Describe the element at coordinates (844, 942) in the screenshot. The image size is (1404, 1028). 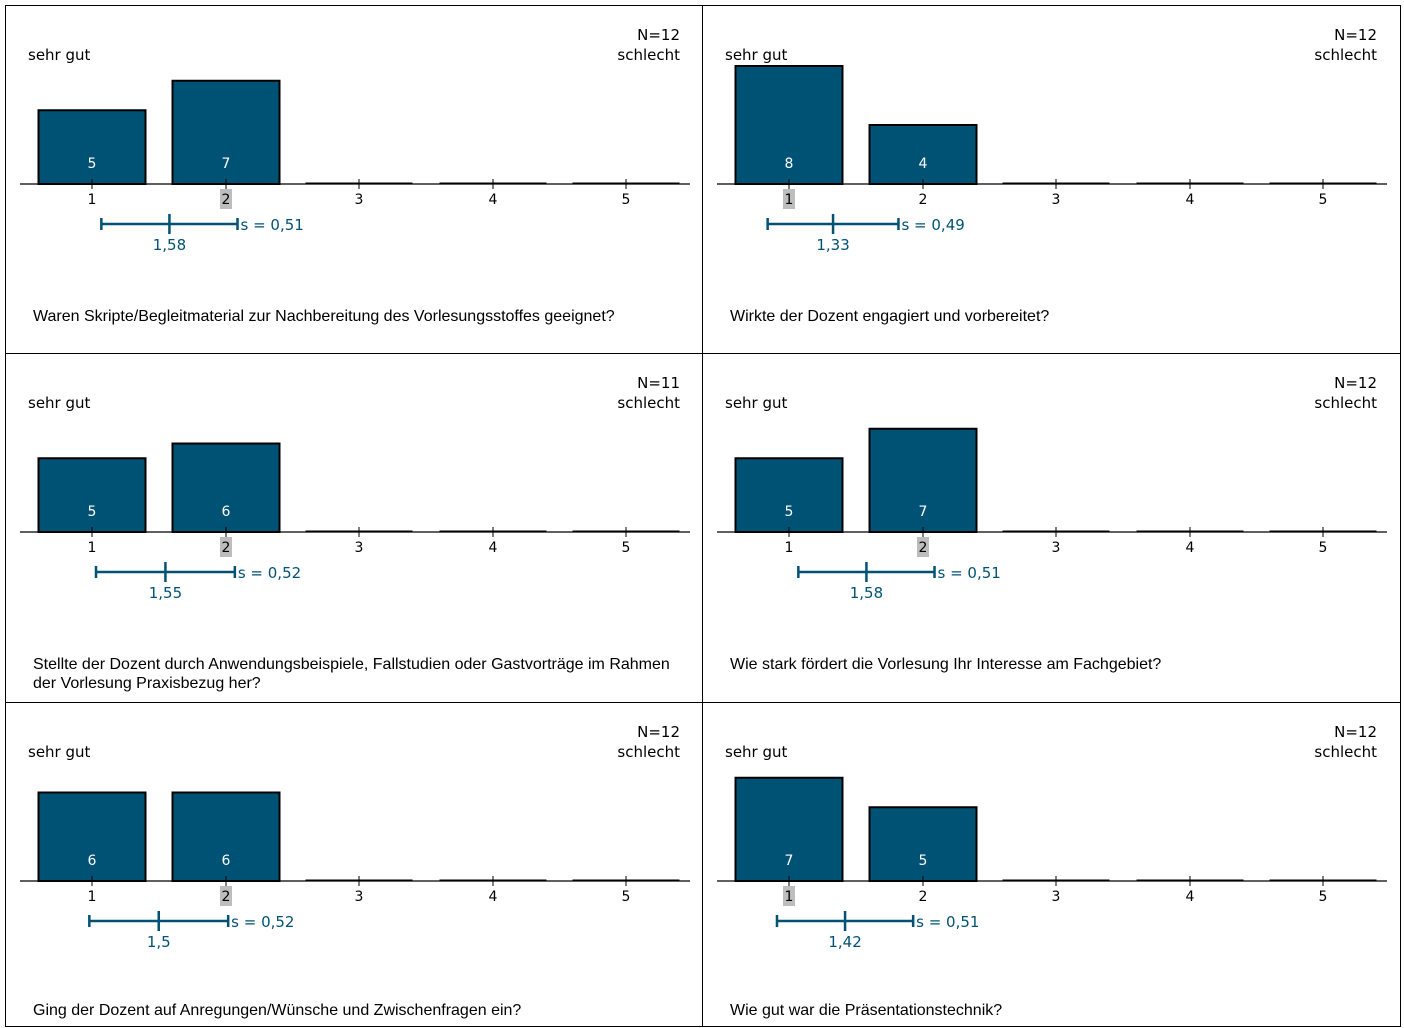
I see `mean-label: 1,42` at that location.